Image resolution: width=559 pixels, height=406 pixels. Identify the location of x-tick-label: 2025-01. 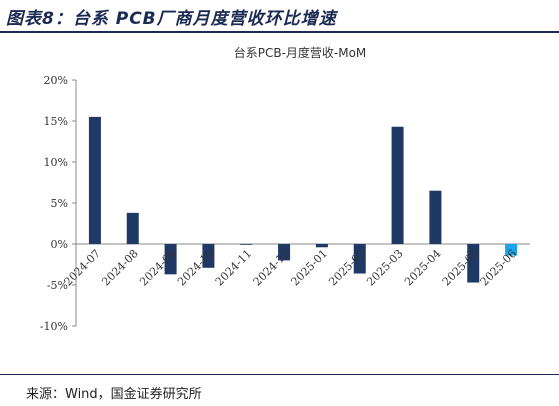
(310, 268).